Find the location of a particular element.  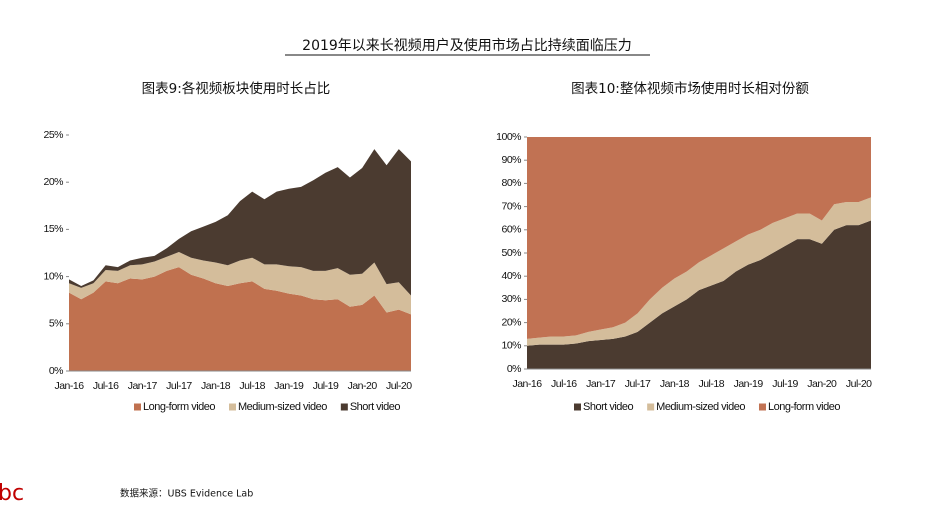

y-tick-label: 5% is located at coordinates (56, 324).